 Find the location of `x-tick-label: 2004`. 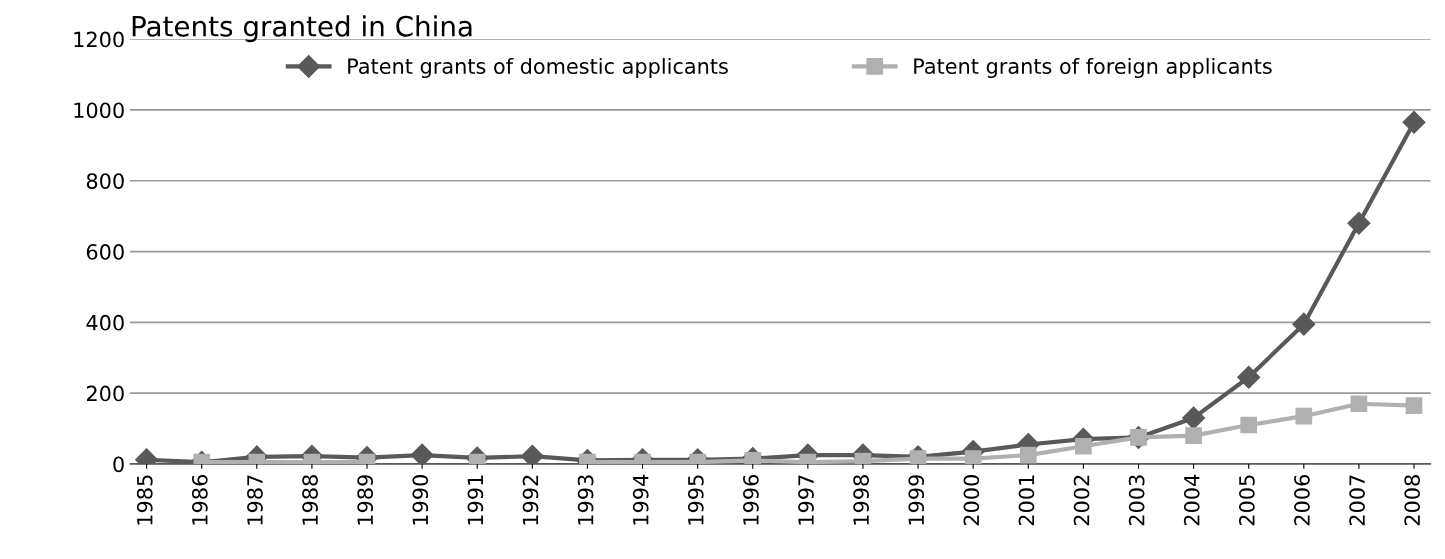

x-tick-label: 2004 is located at coordinates (1191, 500).